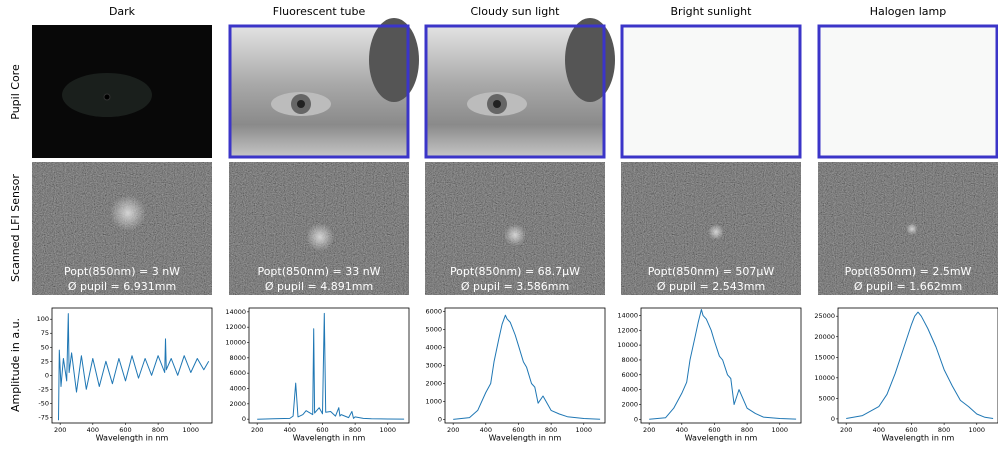 The image size is (998, 450). Describe the element at coordinates (712, 11) in the screenshot. I see `column-title: Bright sunlight` at that location.